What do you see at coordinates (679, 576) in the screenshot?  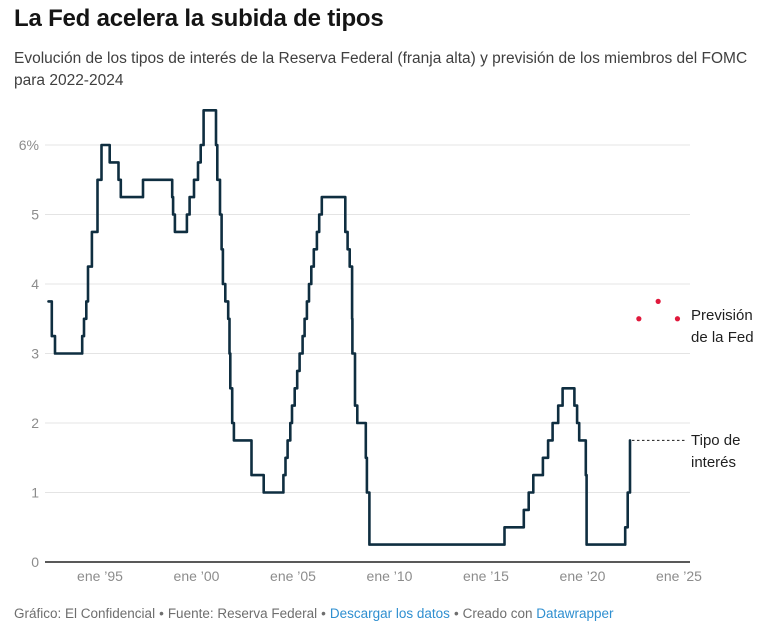 I see `x-tick-label: ene ’25` at bounding box center [679, 576].